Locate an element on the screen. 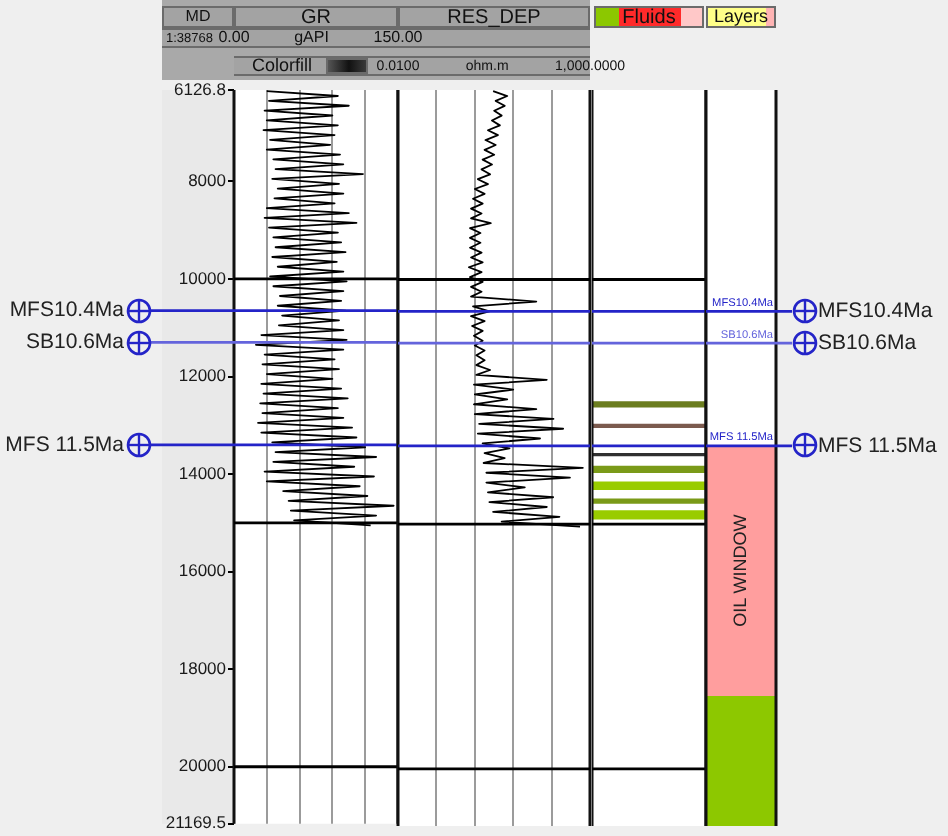 This screenshot has height=836, width=948. y-axis-title: MD is located at coordinates (198, 16).